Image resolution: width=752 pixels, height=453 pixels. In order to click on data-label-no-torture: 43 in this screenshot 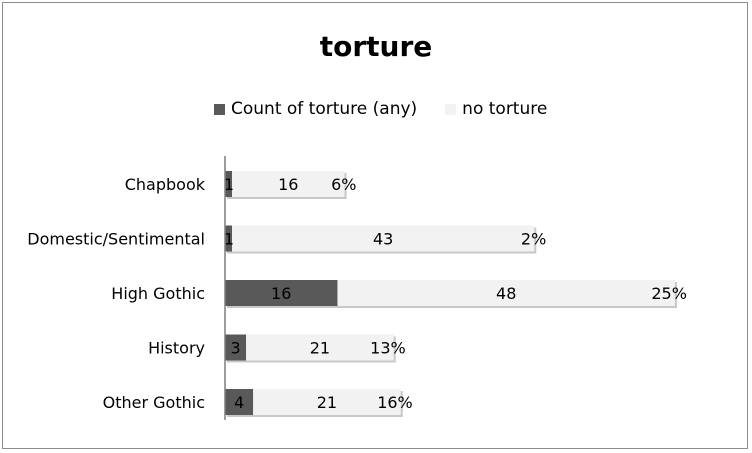, I will do `click(383, 239)`.